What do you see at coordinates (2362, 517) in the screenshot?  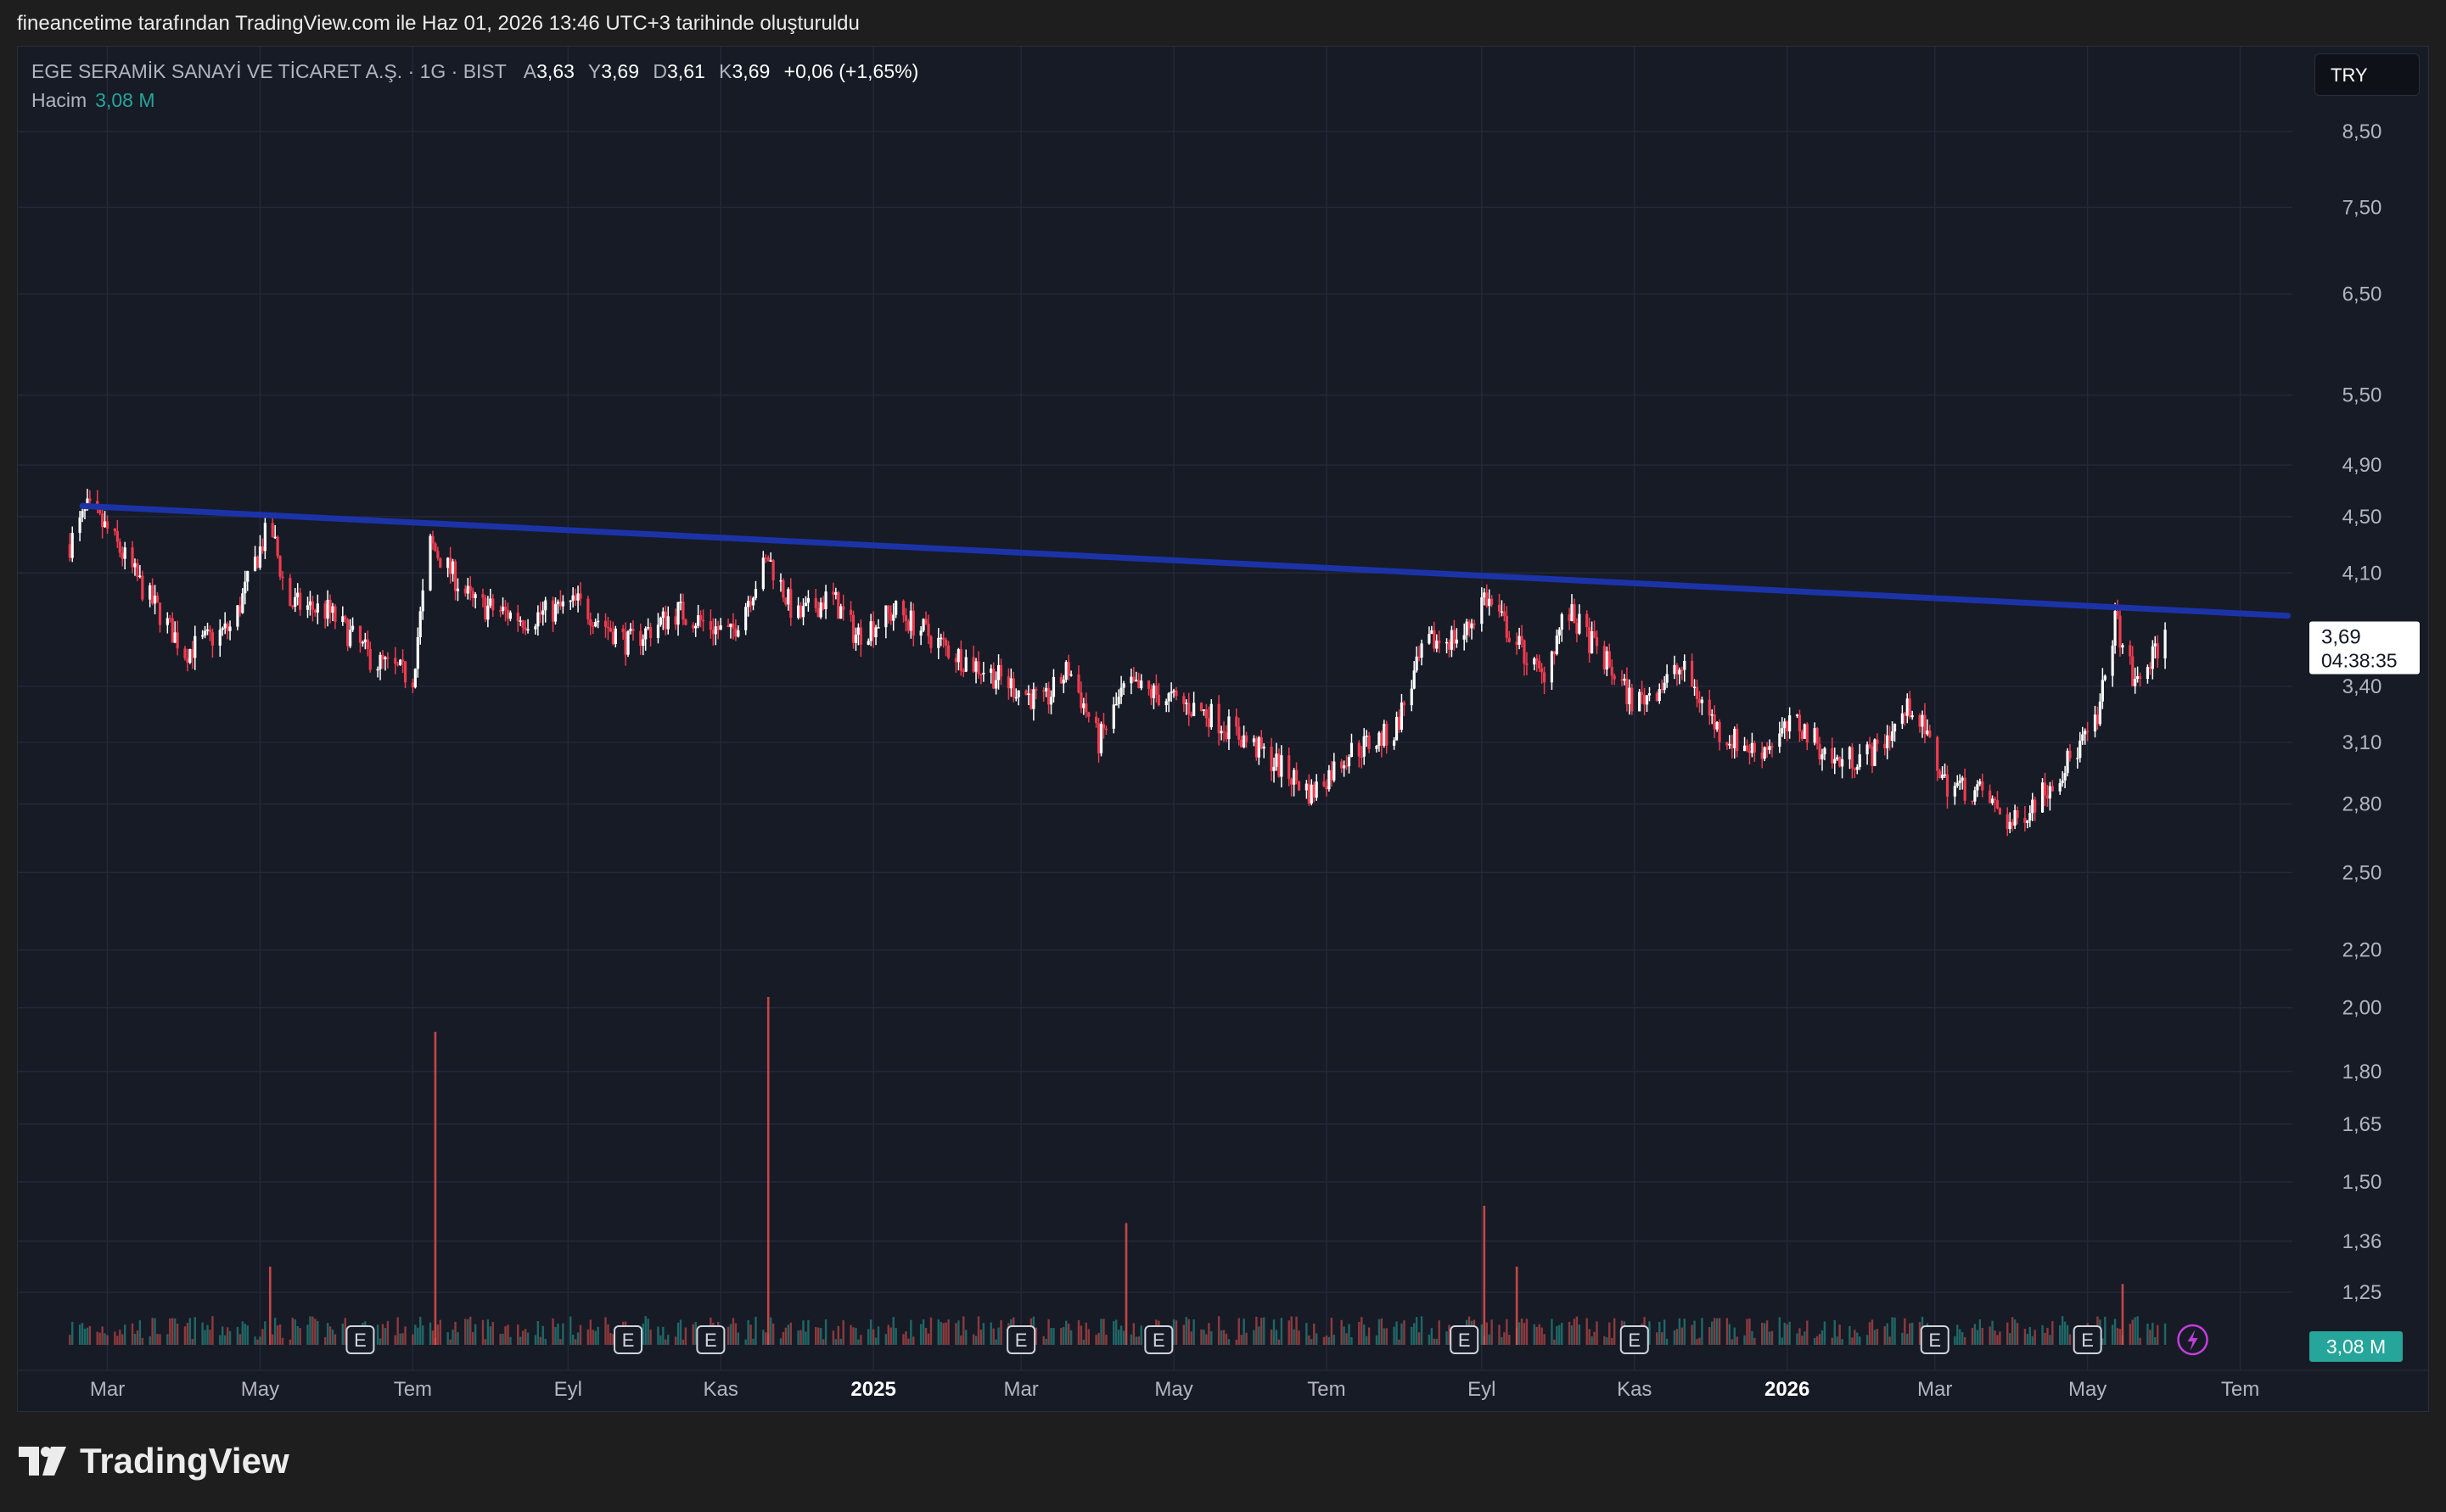 I see `y-tick-label: 4,50` at bounding box center [2362, 517].